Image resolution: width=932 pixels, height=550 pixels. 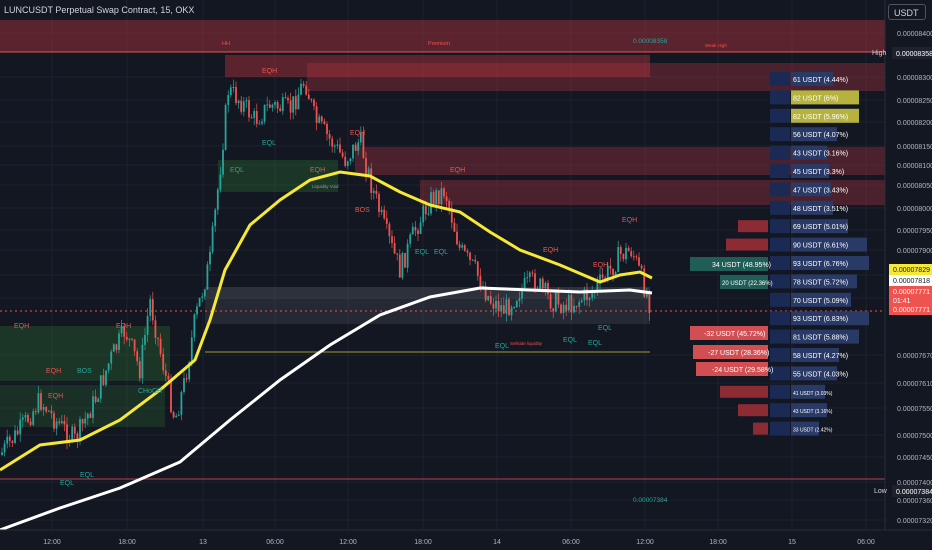 I want to click on volume-profile-label: 47 USDT (3.43%), so click(x=820, y=190).